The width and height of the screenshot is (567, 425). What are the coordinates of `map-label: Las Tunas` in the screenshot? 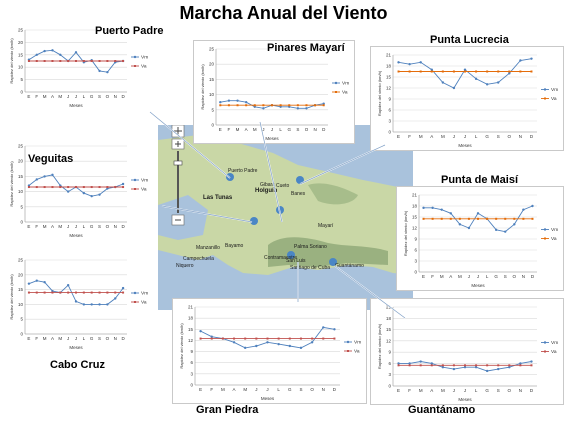 It's located at (218, 198).